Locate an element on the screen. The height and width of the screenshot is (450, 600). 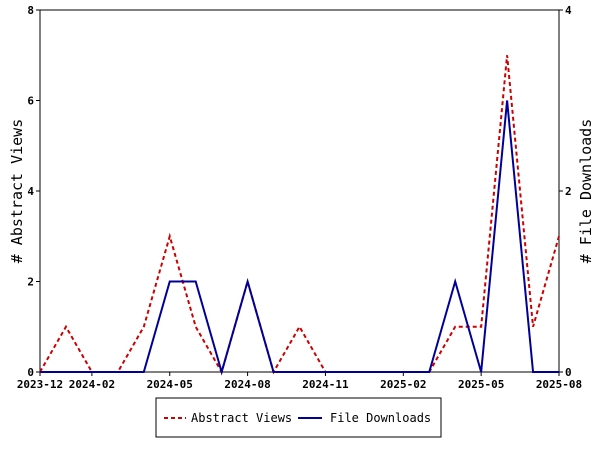
right-axis: 0 2 4 is located at coordinates (565, 191).